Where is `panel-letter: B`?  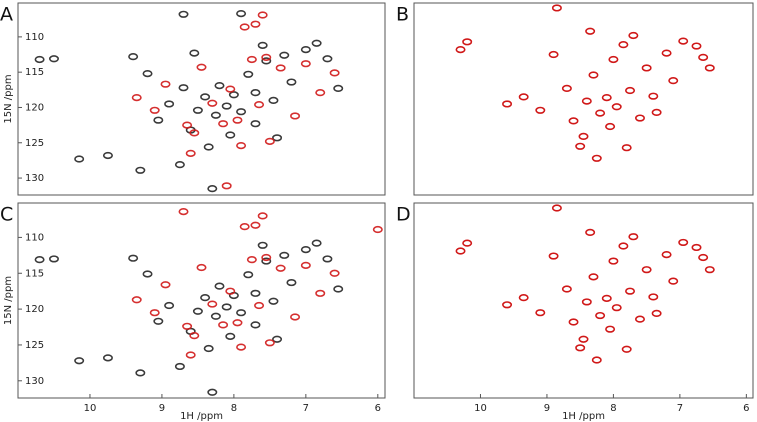
panel-letter: B is located at coordinates (402, 15).